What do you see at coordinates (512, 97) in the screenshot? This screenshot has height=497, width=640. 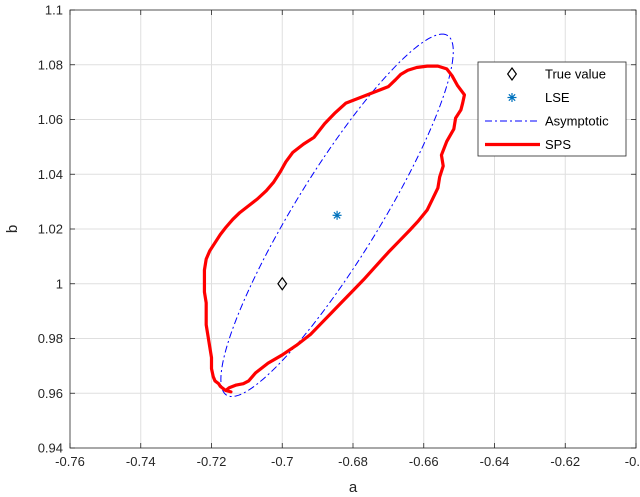 I see `legend-lse-symbol` at bounding box center [512, 97].